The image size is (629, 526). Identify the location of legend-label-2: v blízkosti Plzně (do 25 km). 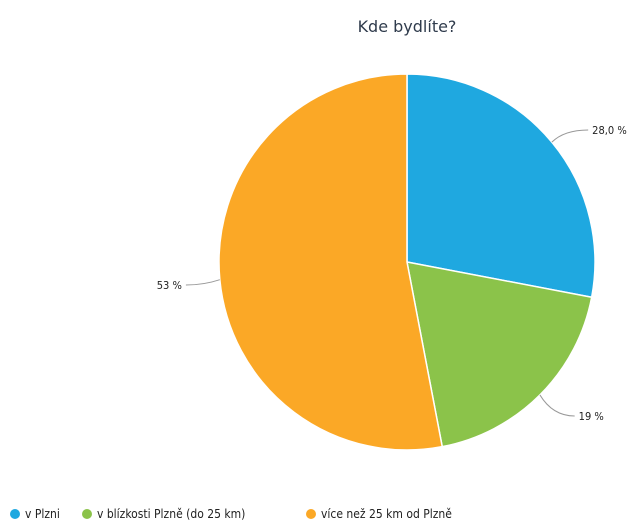
(171, 514).